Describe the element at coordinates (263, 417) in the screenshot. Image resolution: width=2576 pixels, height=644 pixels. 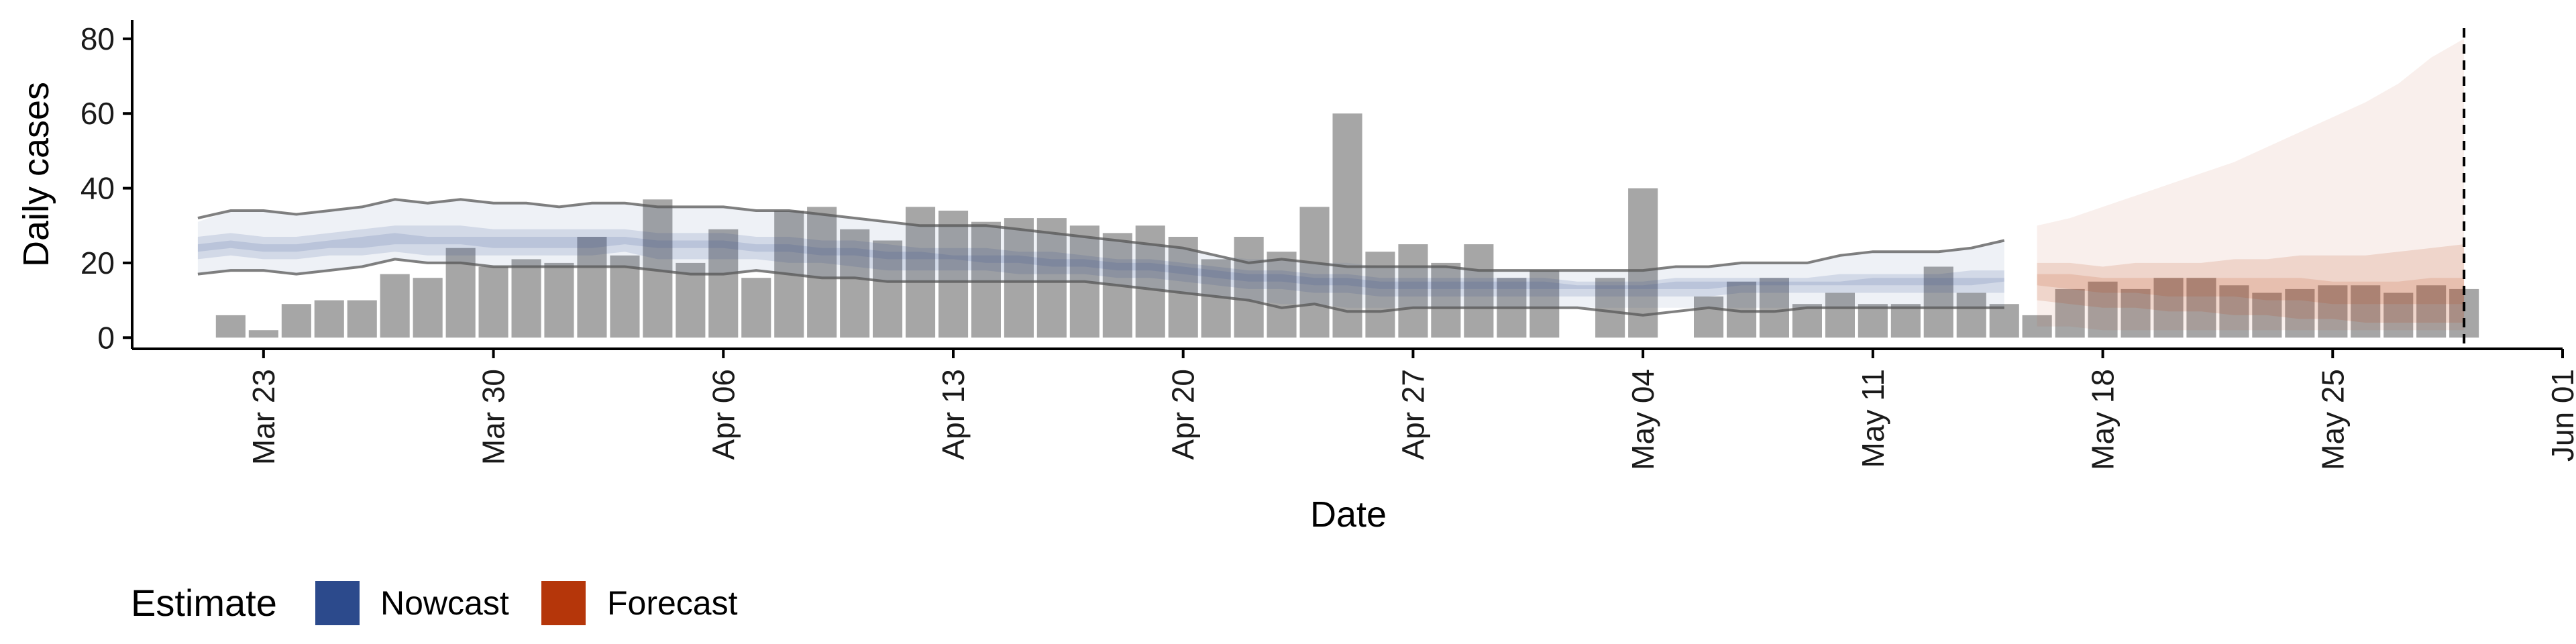
I see `x-tick-label: Mar 23` at that location.